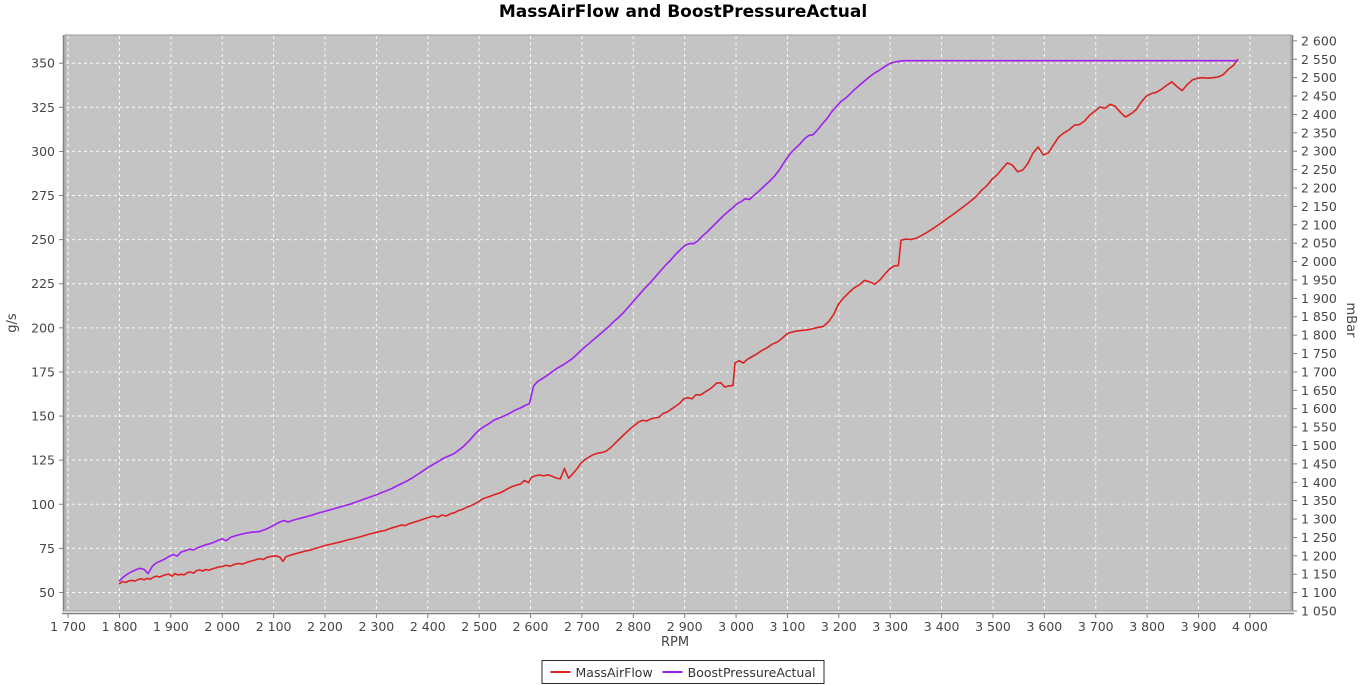 The image size is (1366, 685). What do you see at coordinates (120, 626) in the screenshot?
I see `x-tick-label: 1 800` at bounding box center [120, 626].